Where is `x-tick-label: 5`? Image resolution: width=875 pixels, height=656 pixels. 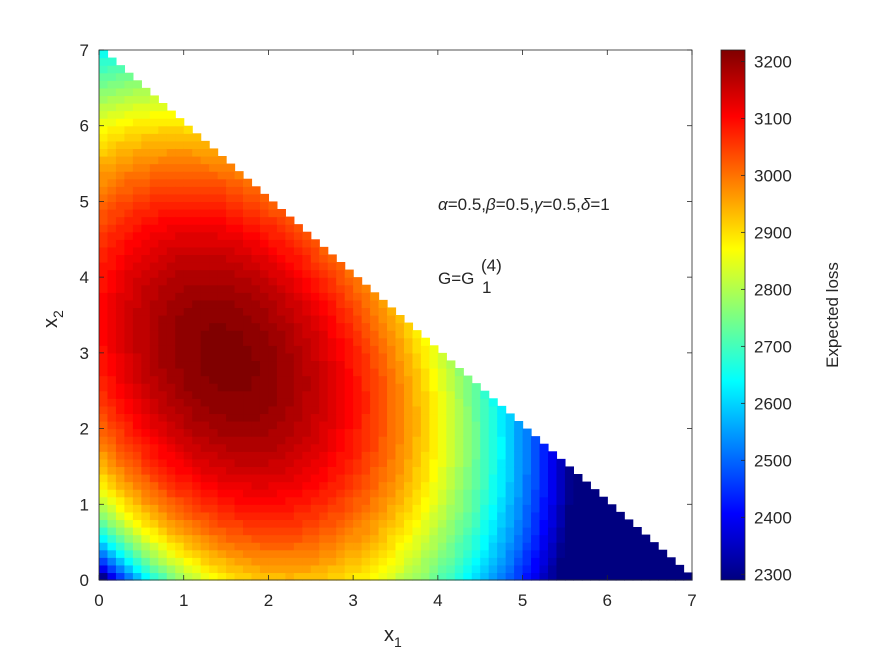
x-tick-label: 5 is located at coordinates (522, 600).